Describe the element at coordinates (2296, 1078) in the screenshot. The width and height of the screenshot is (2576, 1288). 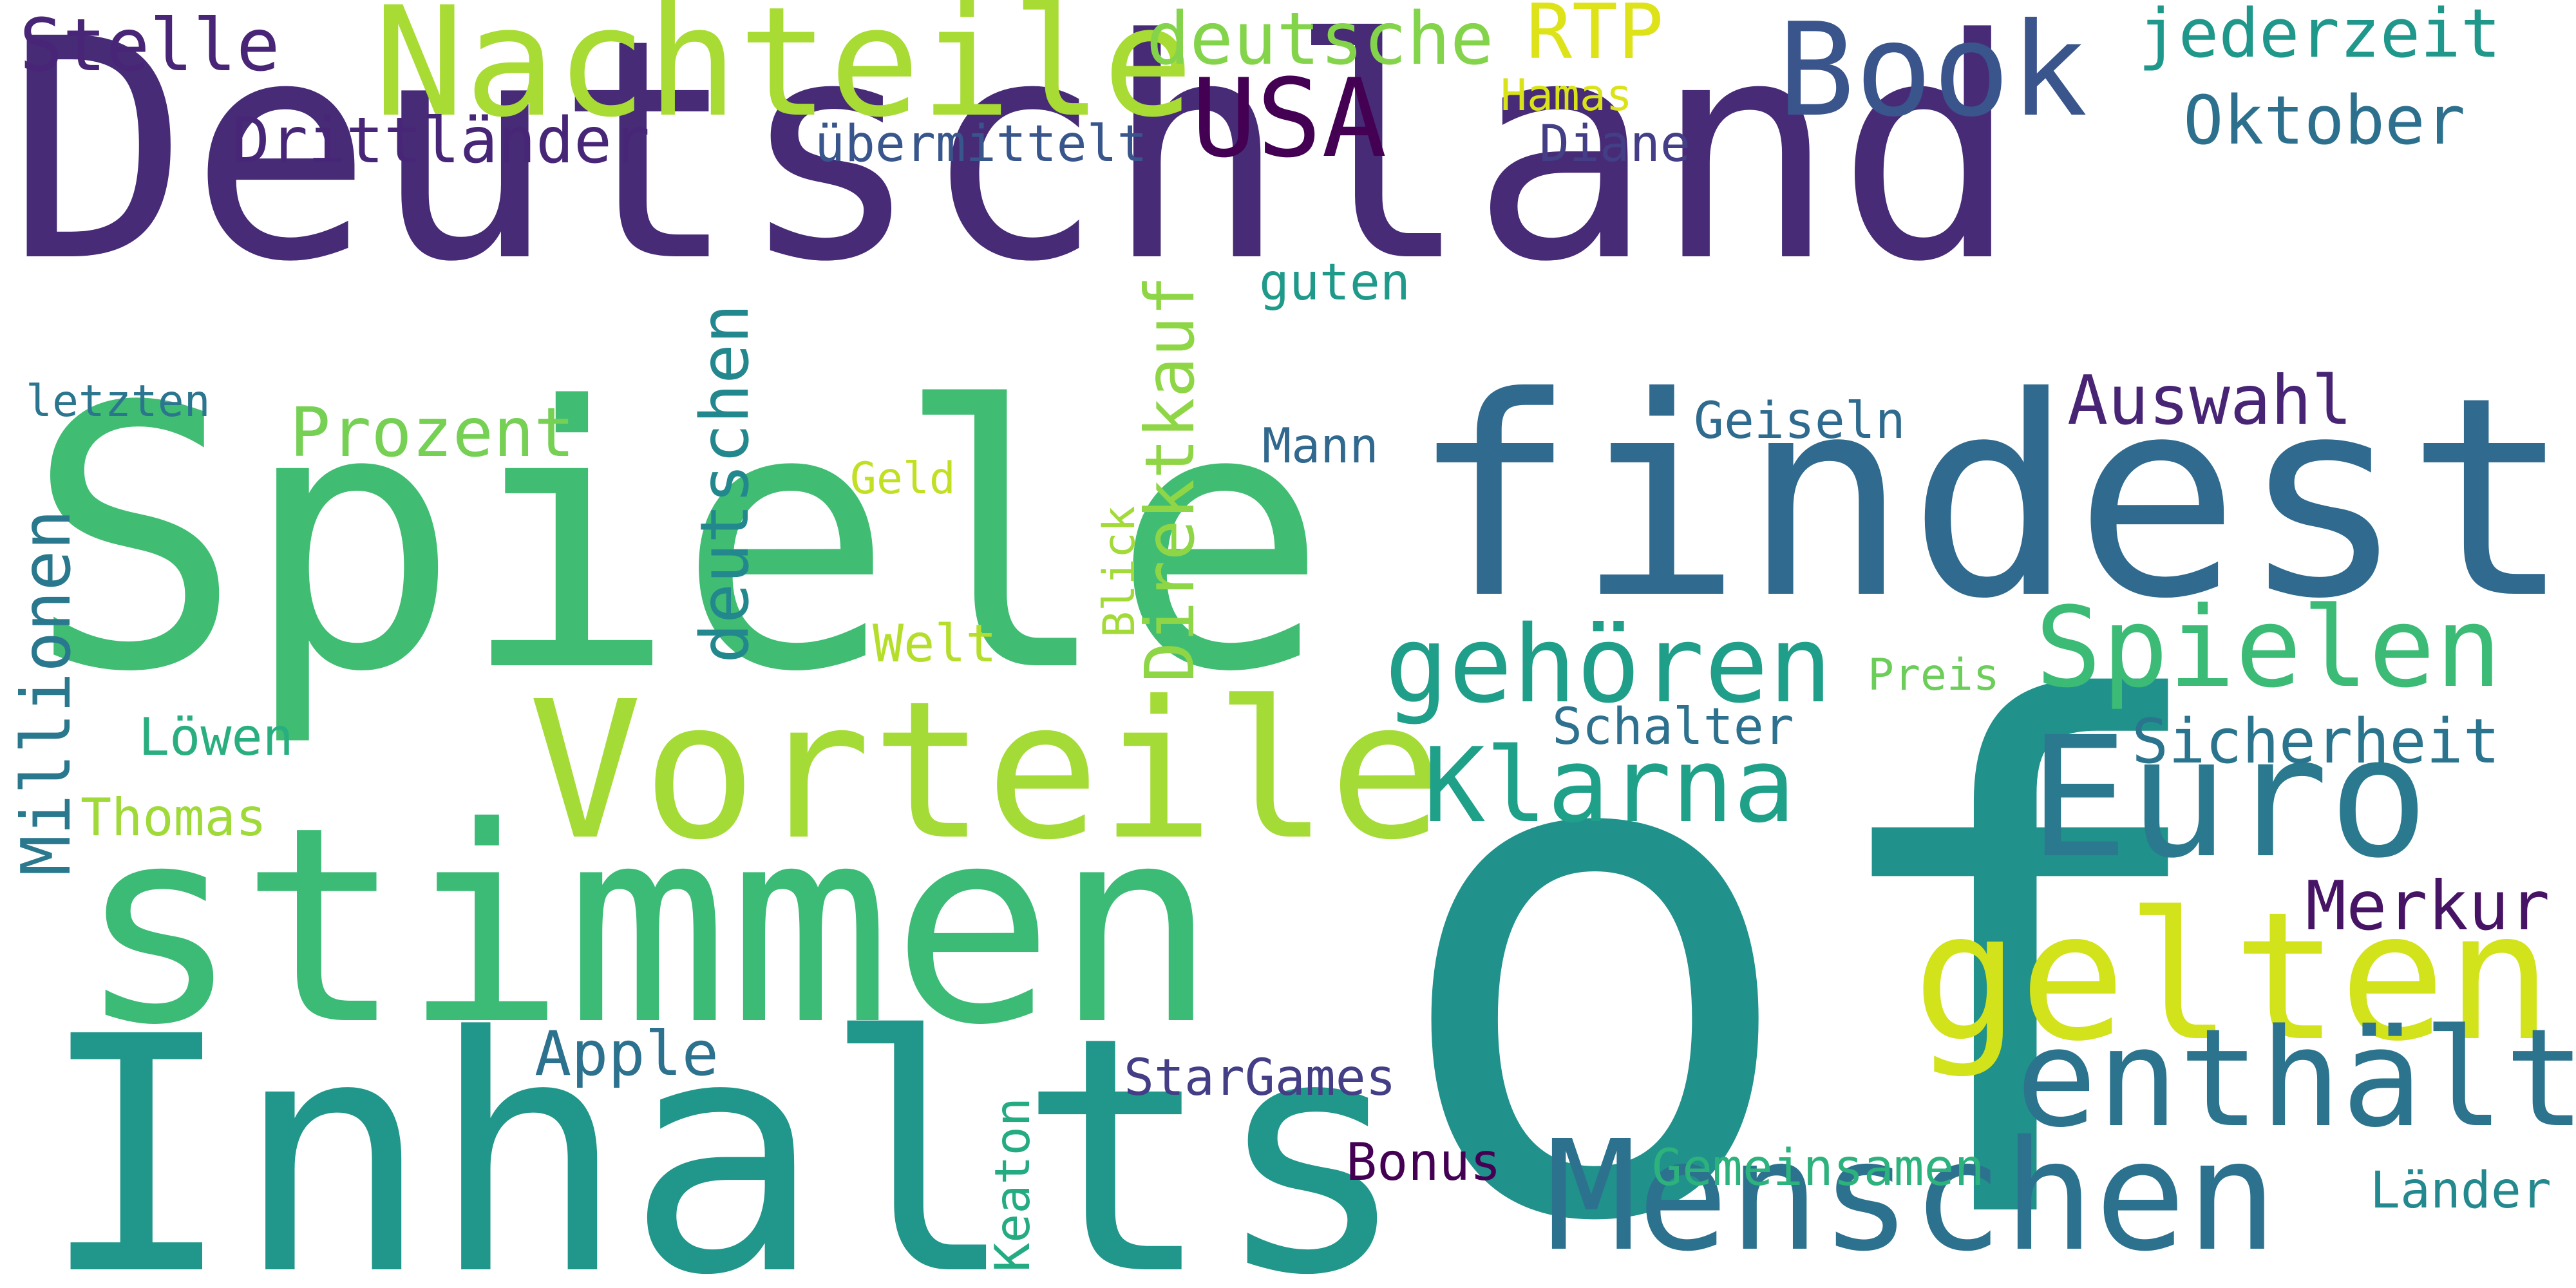
I see `word-enthalt: enthält` at that location.